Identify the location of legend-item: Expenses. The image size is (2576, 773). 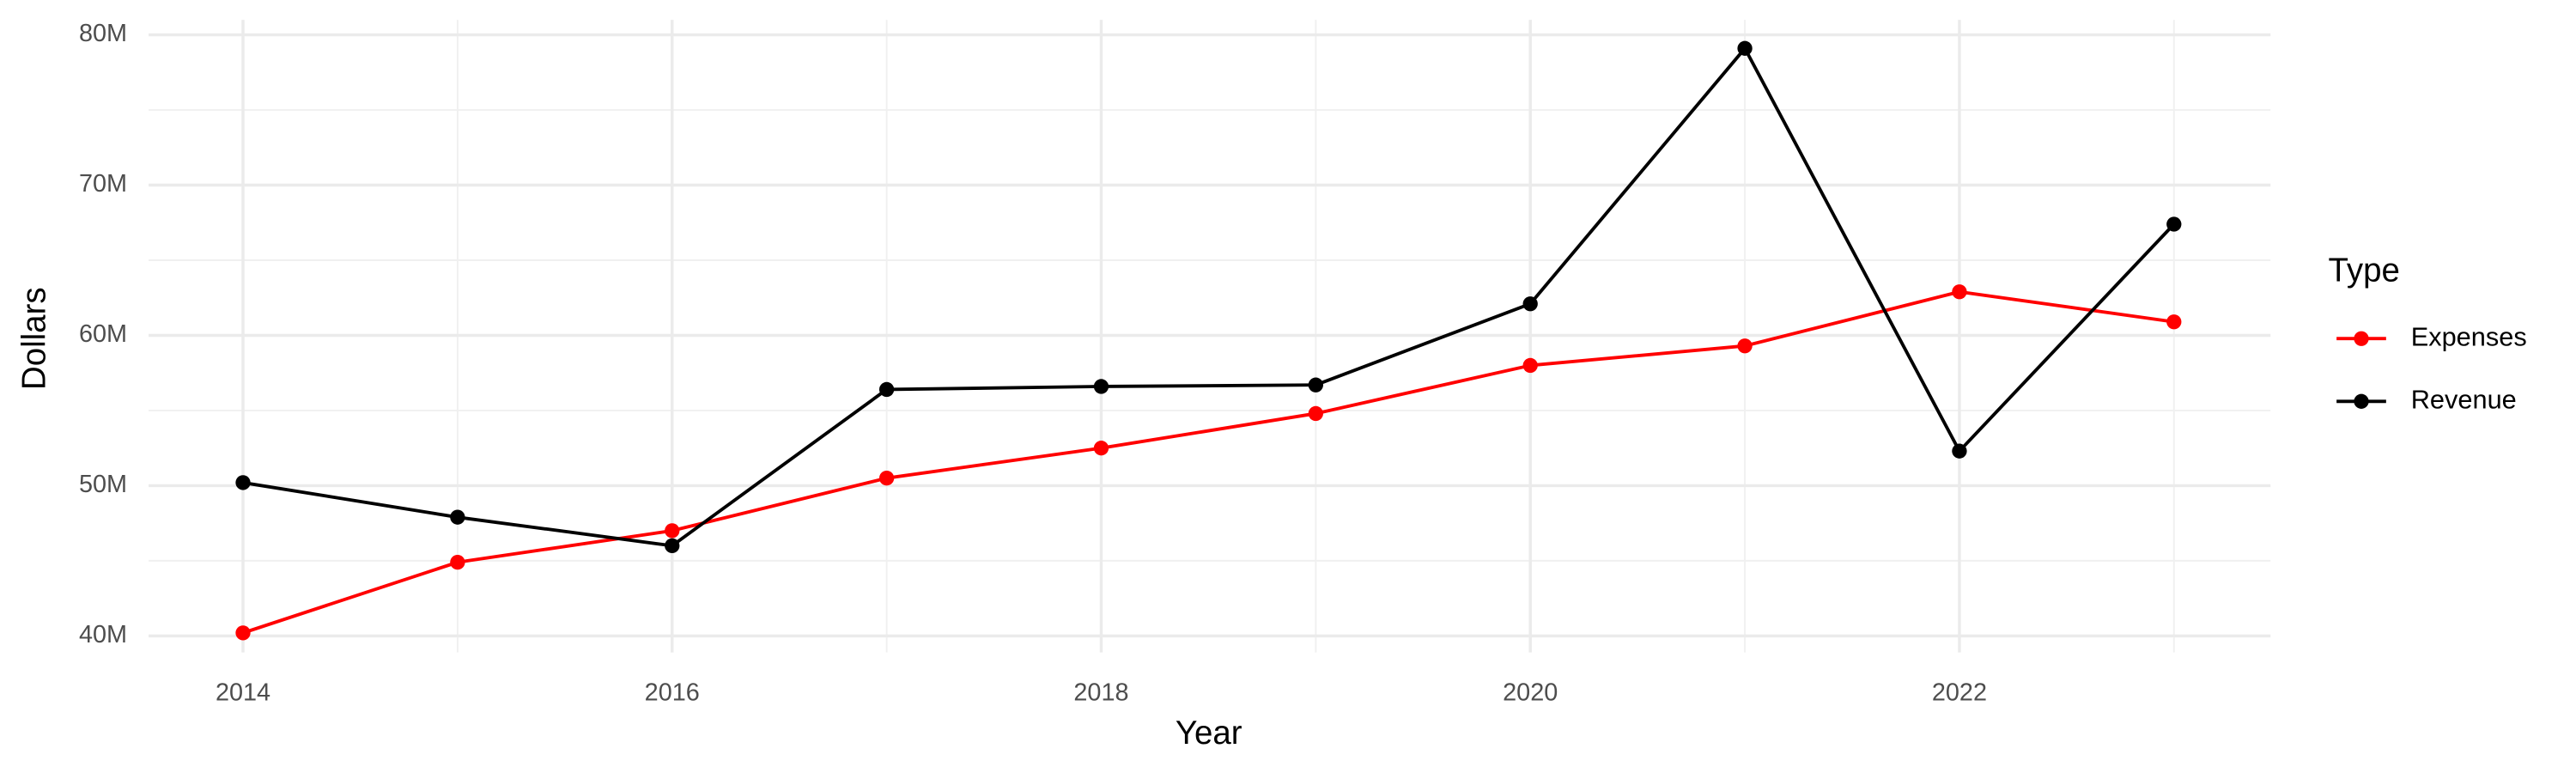
(2431, 336).